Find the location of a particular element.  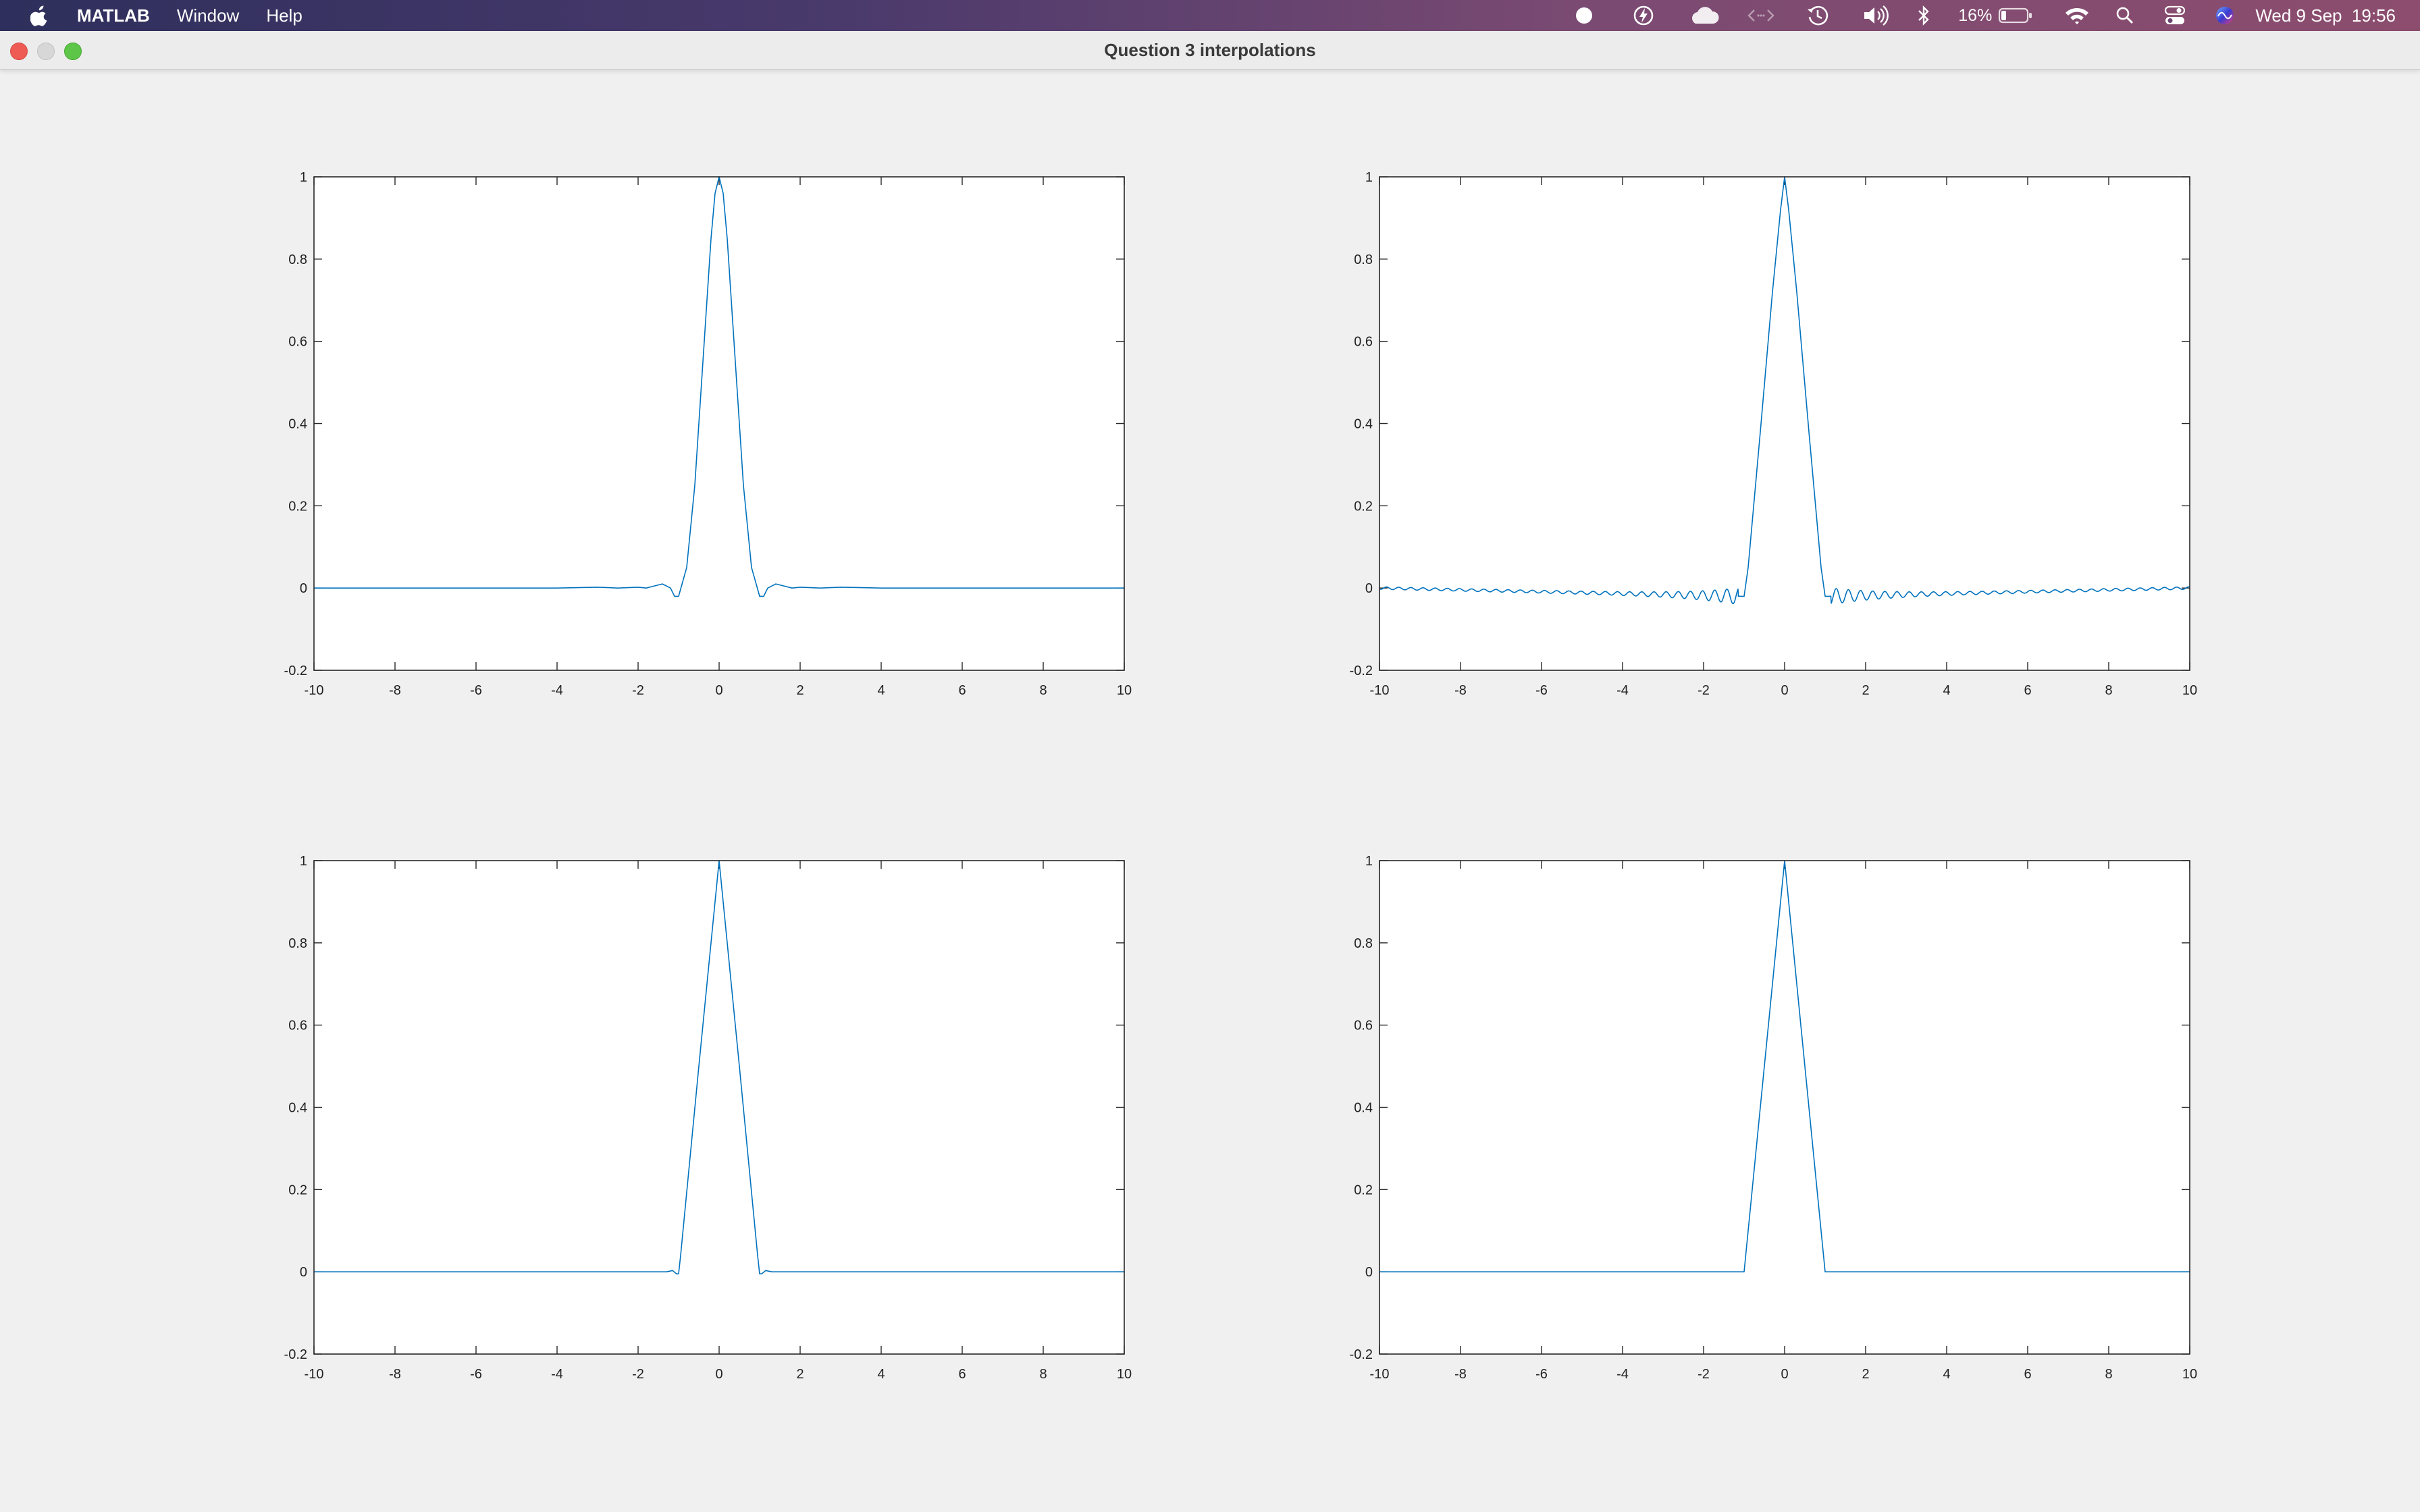

bluetooth-icon is located at coordinates (1924, 15).